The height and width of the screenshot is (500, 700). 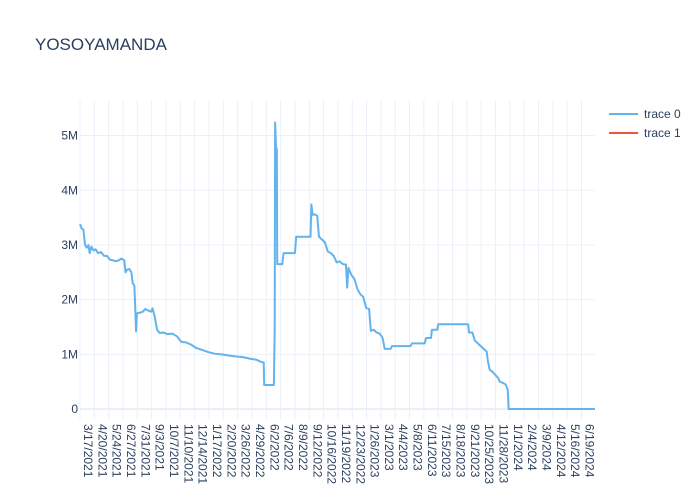 I want to click on x-tick-label: 8/9/2022, so click(x=303, y=447).